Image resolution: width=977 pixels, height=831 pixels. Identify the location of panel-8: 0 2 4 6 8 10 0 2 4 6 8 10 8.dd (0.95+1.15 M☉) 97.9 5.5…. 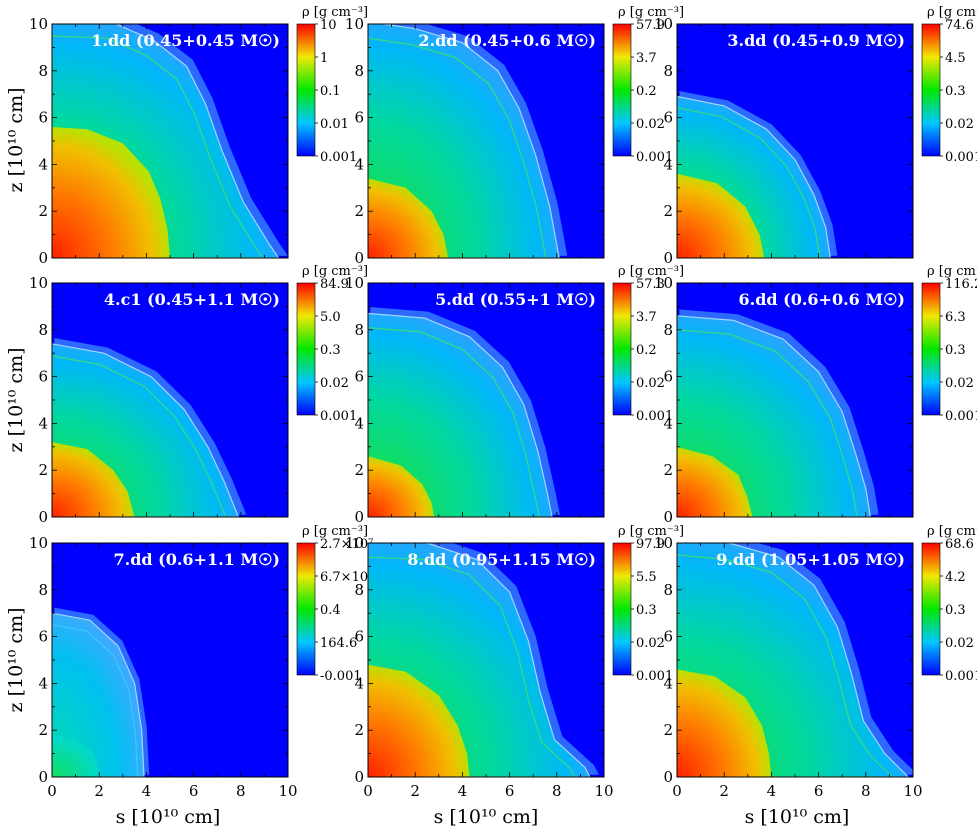
(514, 662).